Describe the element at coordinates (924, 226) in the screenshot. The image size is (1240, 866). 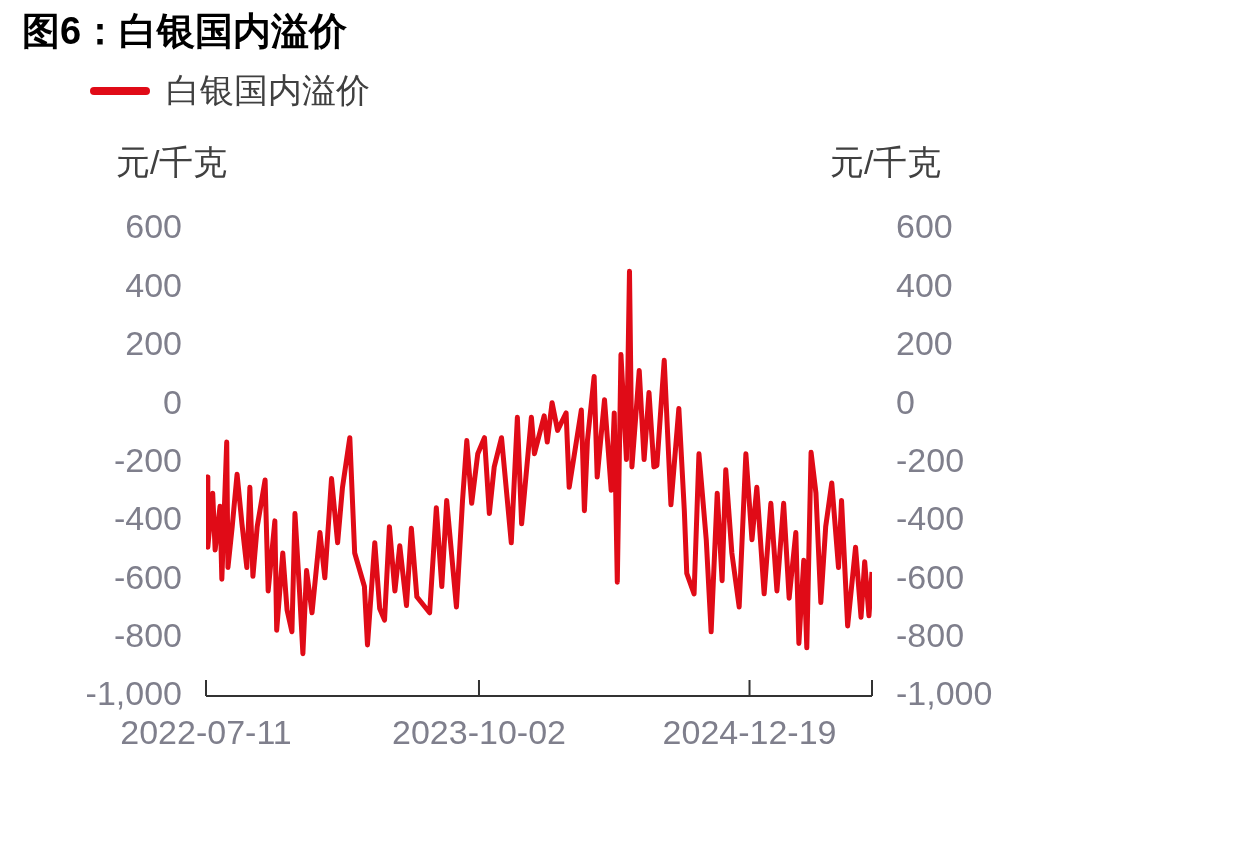
I see `y2-tick-label: 600` at that location.